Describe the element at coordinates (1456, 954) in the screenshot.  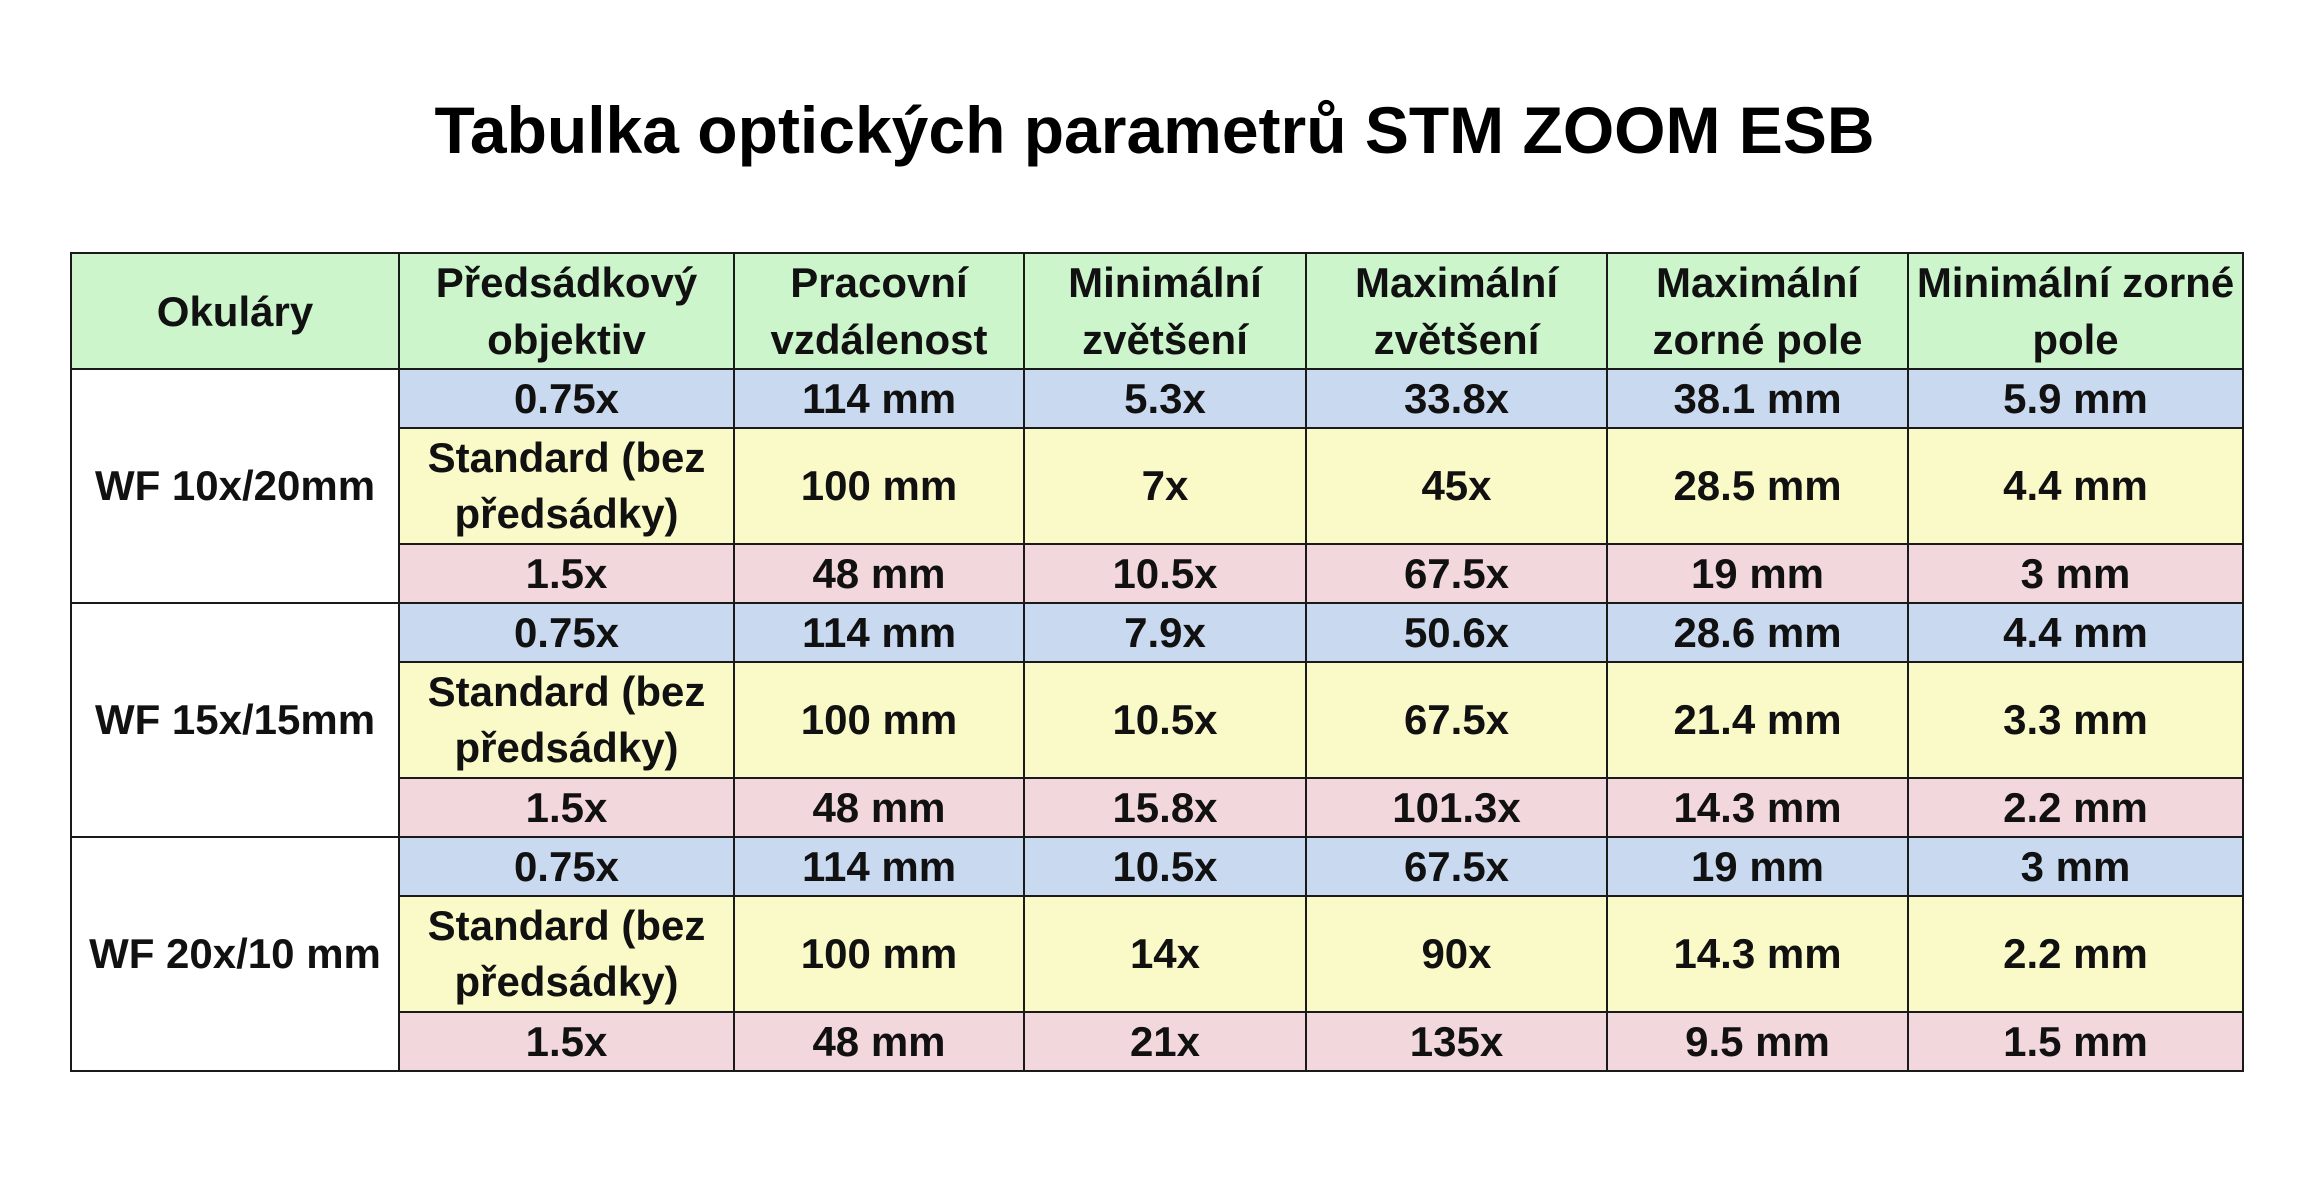
I see `max-magnification-cell: 90x` at that location.